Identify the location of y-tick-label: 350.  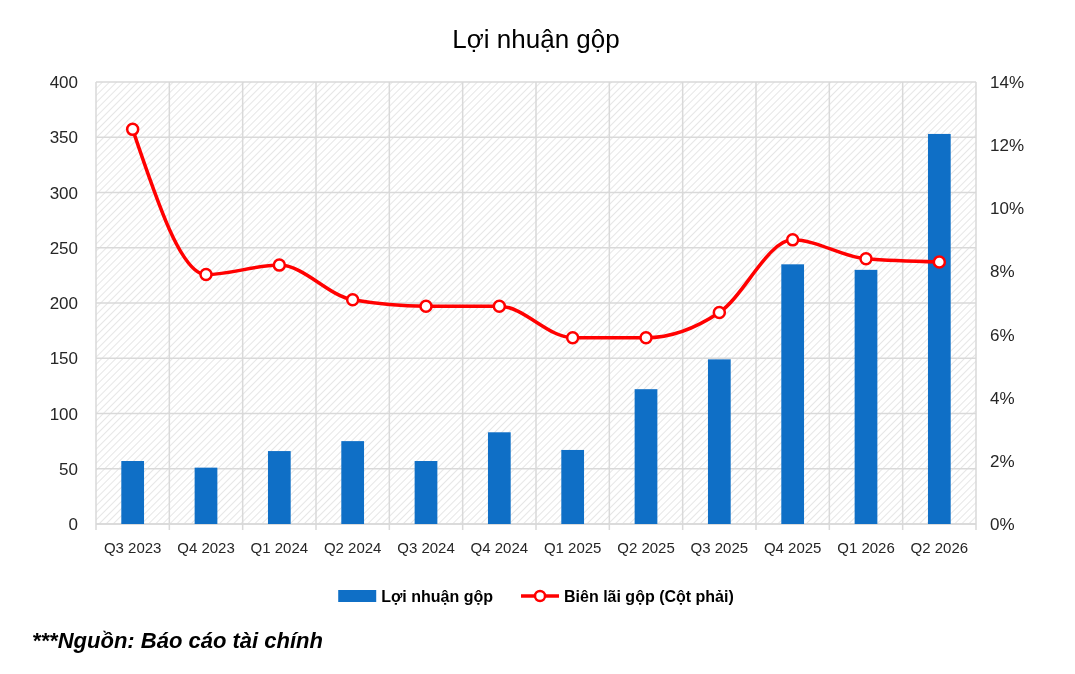
(63, 138).